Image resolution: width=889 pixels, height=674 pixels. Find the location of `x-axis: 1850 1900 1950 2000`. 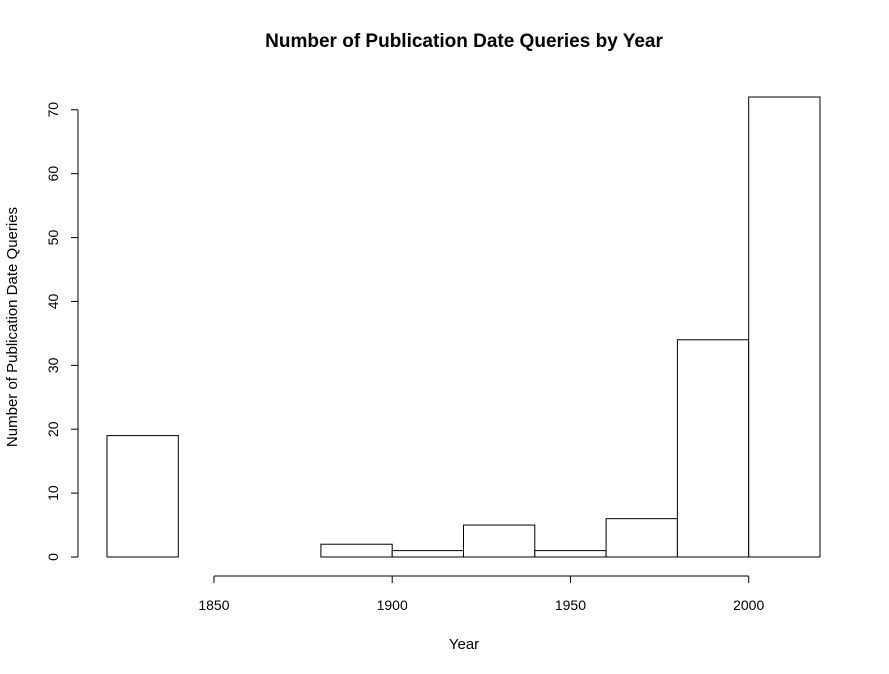

x-axis: 1850 1900 1950 2000 is located at coordinates (481, 594).